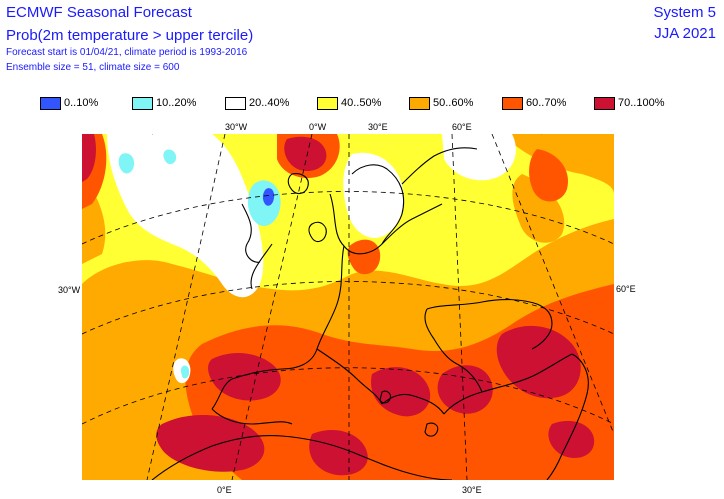  Describe the element at coordinates (236, 127) in the screenshot. I see `lon-label-top: 30°W` at that location.